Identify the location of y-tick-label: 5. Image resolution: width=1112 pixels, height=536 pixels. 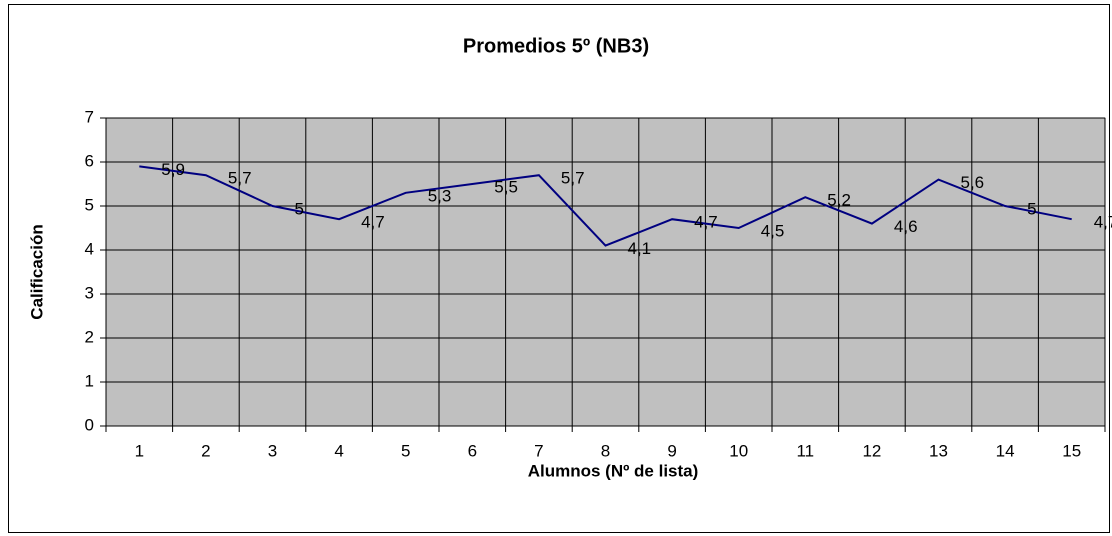
(89, 204).